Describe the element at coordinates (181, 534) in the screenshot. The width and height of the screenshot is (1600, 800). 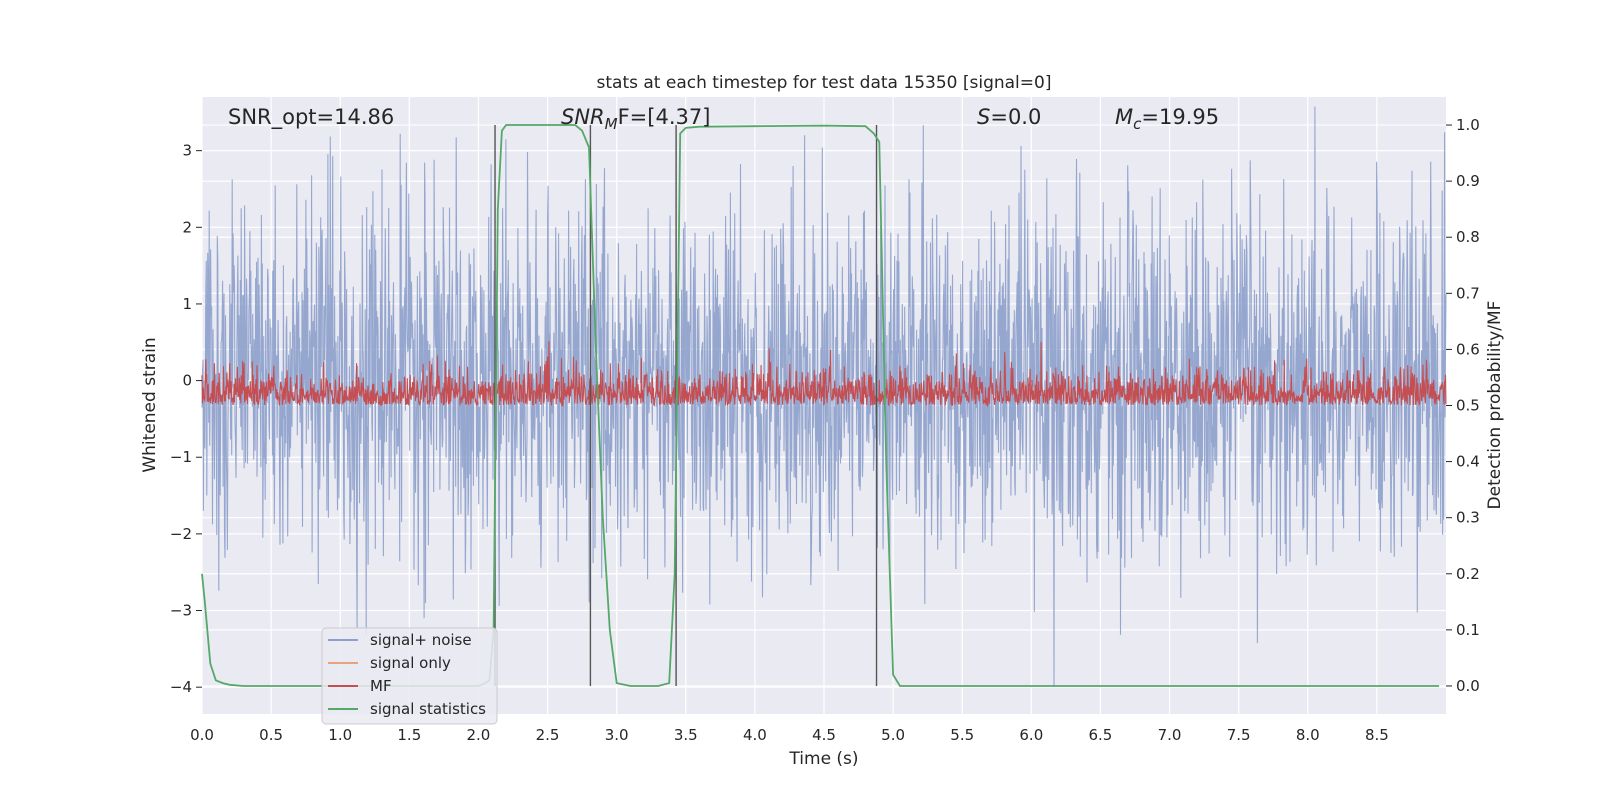
I see `y-left-tick-label: −2` at that location.